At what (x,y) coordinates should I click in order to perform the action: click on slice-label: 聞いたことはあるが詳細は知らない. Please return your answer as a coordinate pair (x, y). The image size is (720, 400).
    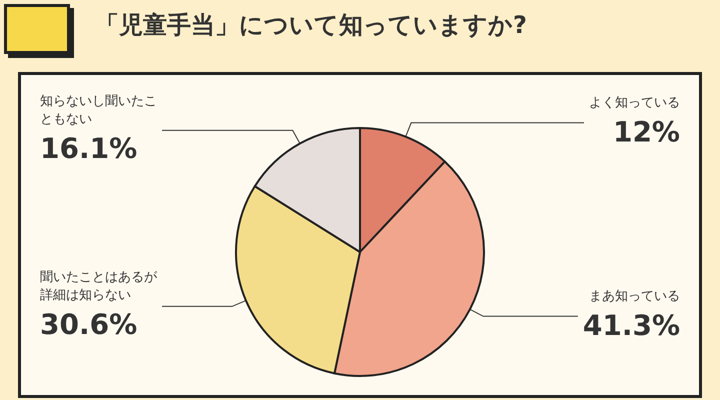
    Looking at the image, I should click on (99, 286).